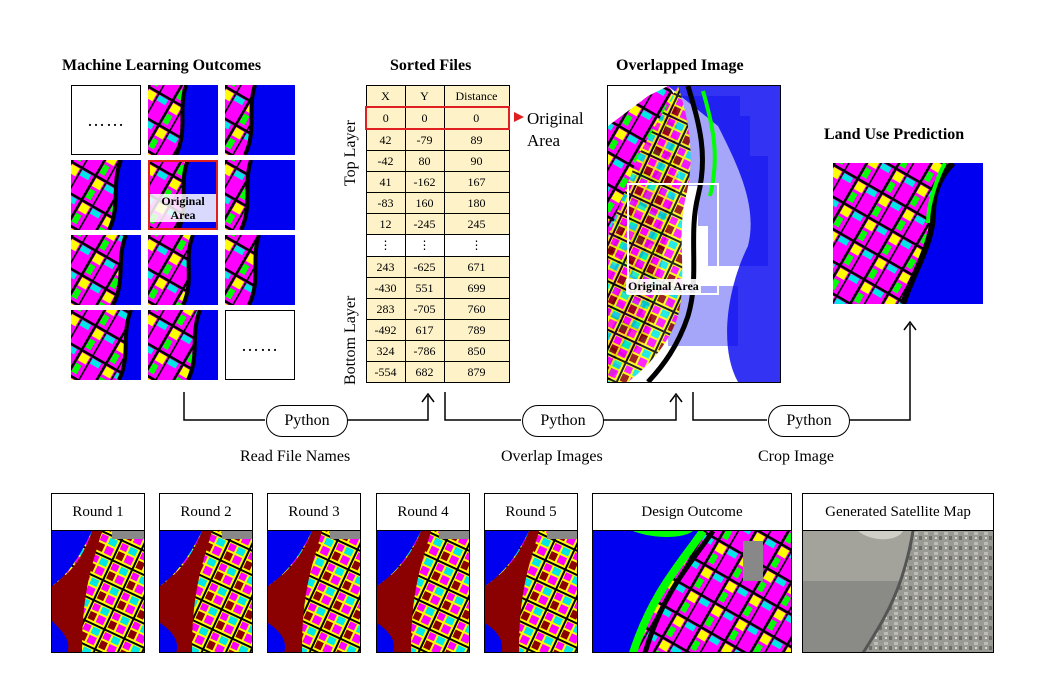 The image size is (1050, 700). I want to click on round-5-panel: Round 5, so click(531, 573).